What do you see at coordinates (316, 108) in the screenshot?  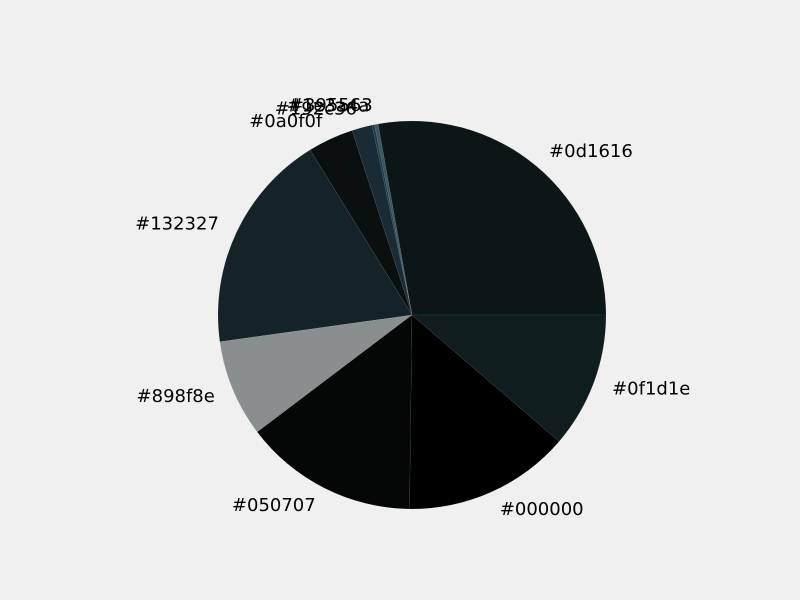 I see `slice-label: #192c36` at bounding box center [316, 108].